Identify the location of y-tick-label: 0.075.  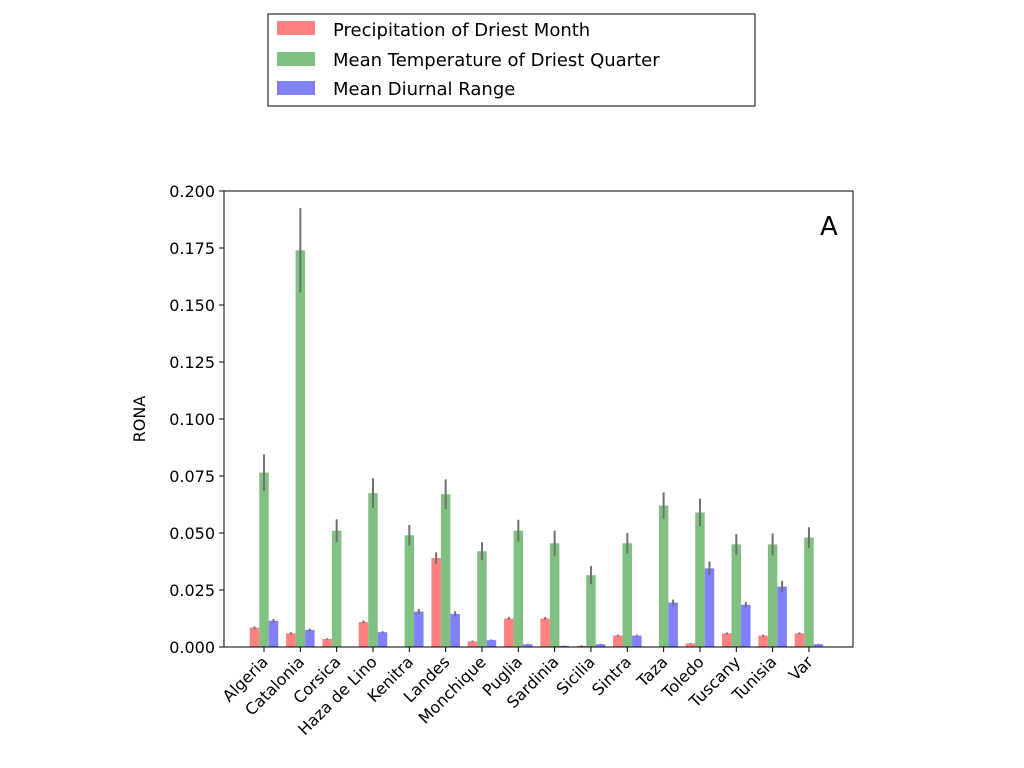
(192, 476).